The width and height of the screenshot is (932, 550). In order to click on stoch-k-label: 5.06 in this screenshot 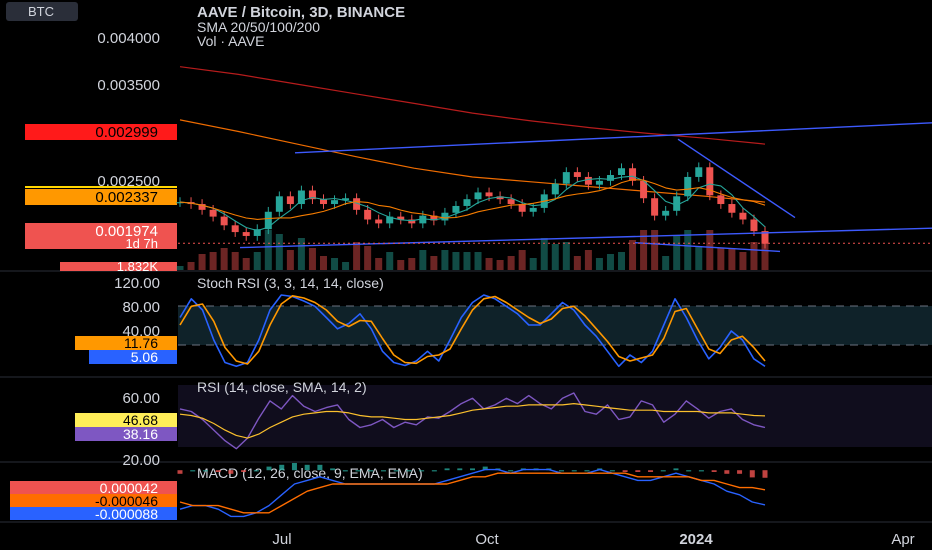, I will do `click(144, 357)`.